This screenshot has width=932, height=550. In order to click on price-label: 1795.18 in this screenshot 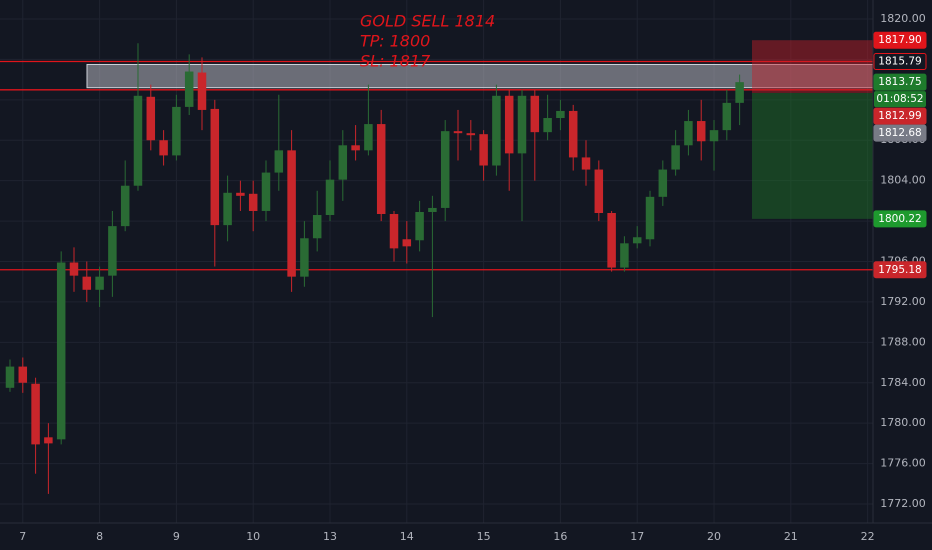, I will do `click(899, 270)`.